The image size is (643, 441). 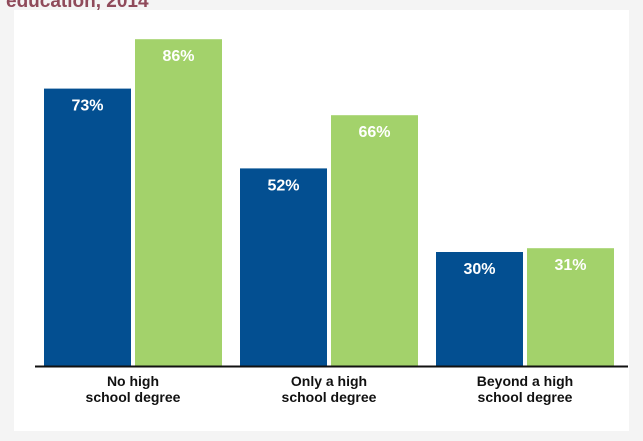 I want to click on bar-s1-c1, so click(x=374, y=240).